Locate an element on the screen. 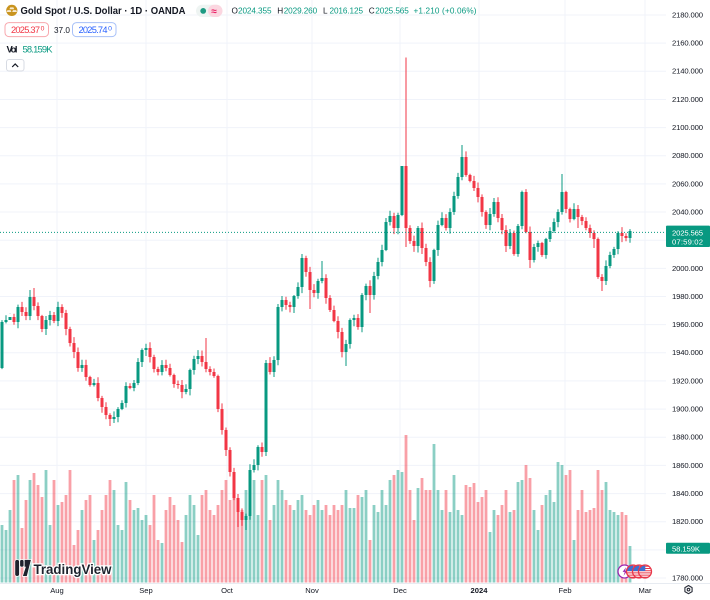 The height and width of the screenshot is (600, 710). svg-text: 2016.125 is located at coordinates (347, 11).